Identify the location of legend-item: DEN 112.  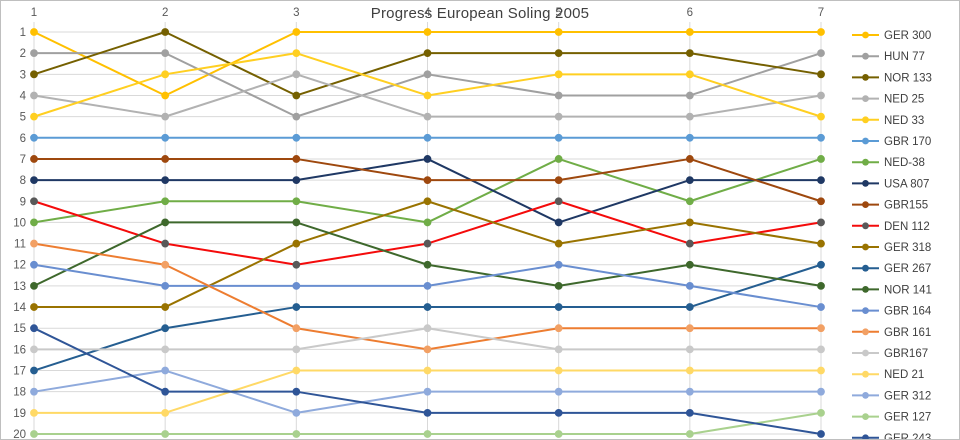
(891, 227).